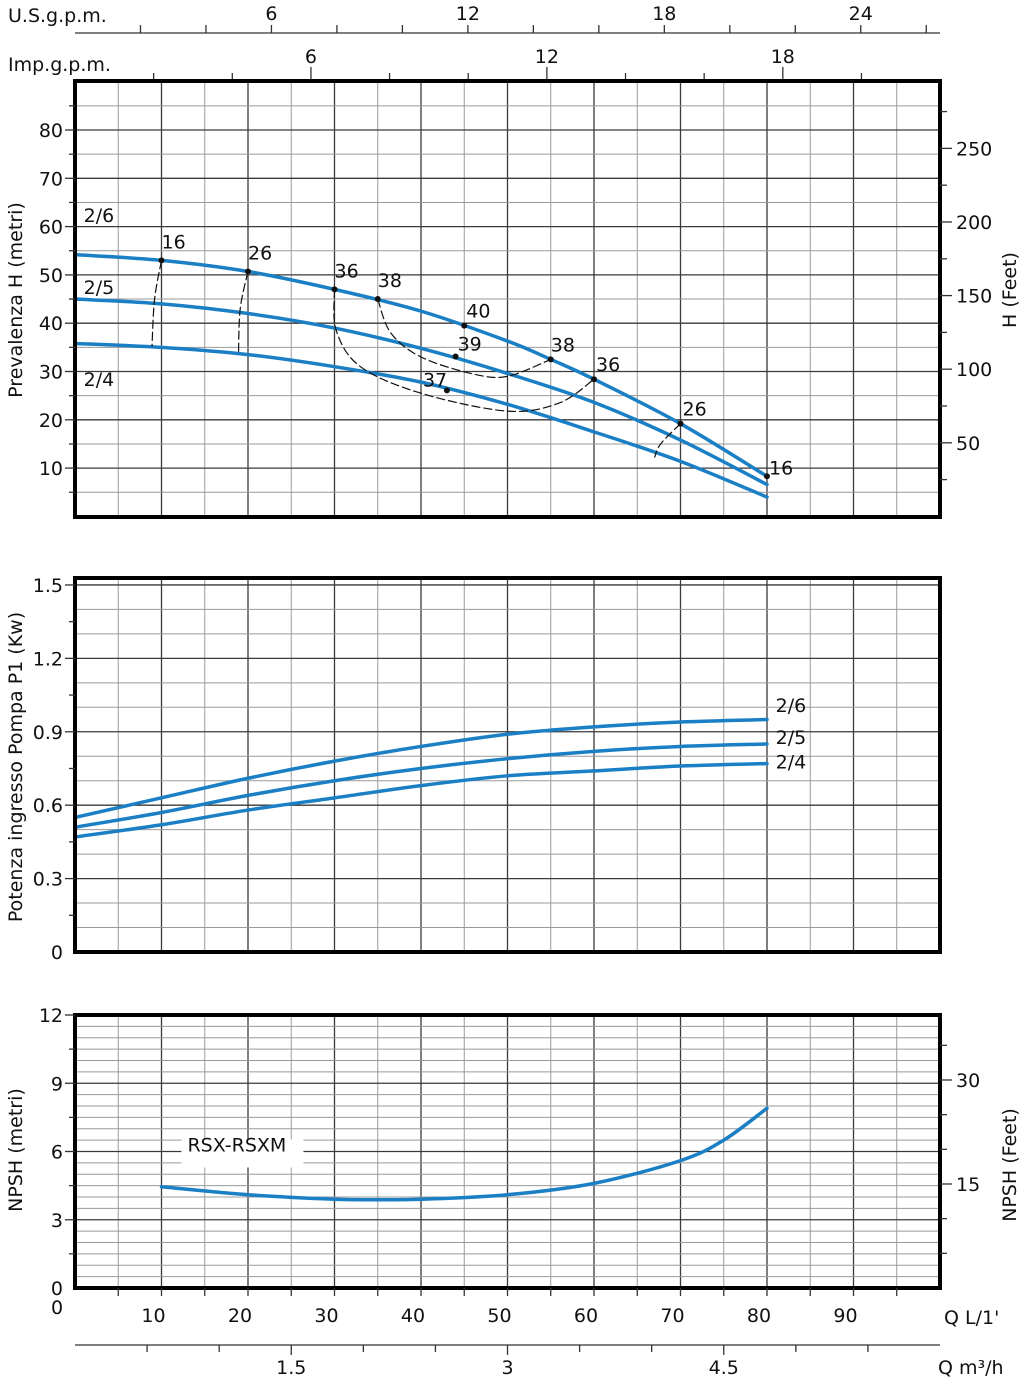 The width and height of the screenshot is (1025, 1381). Describe the element at coordinates (971, 1368) in the screenshot. I see `q-m3h-axis-label: Q m³/h` at that location.